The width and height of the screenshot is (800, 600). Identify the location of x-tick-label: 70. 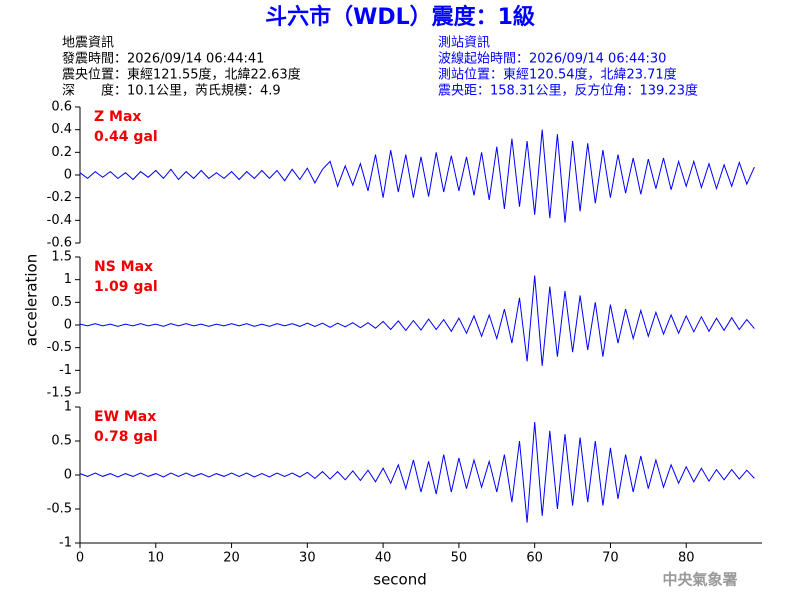
(610, 558).